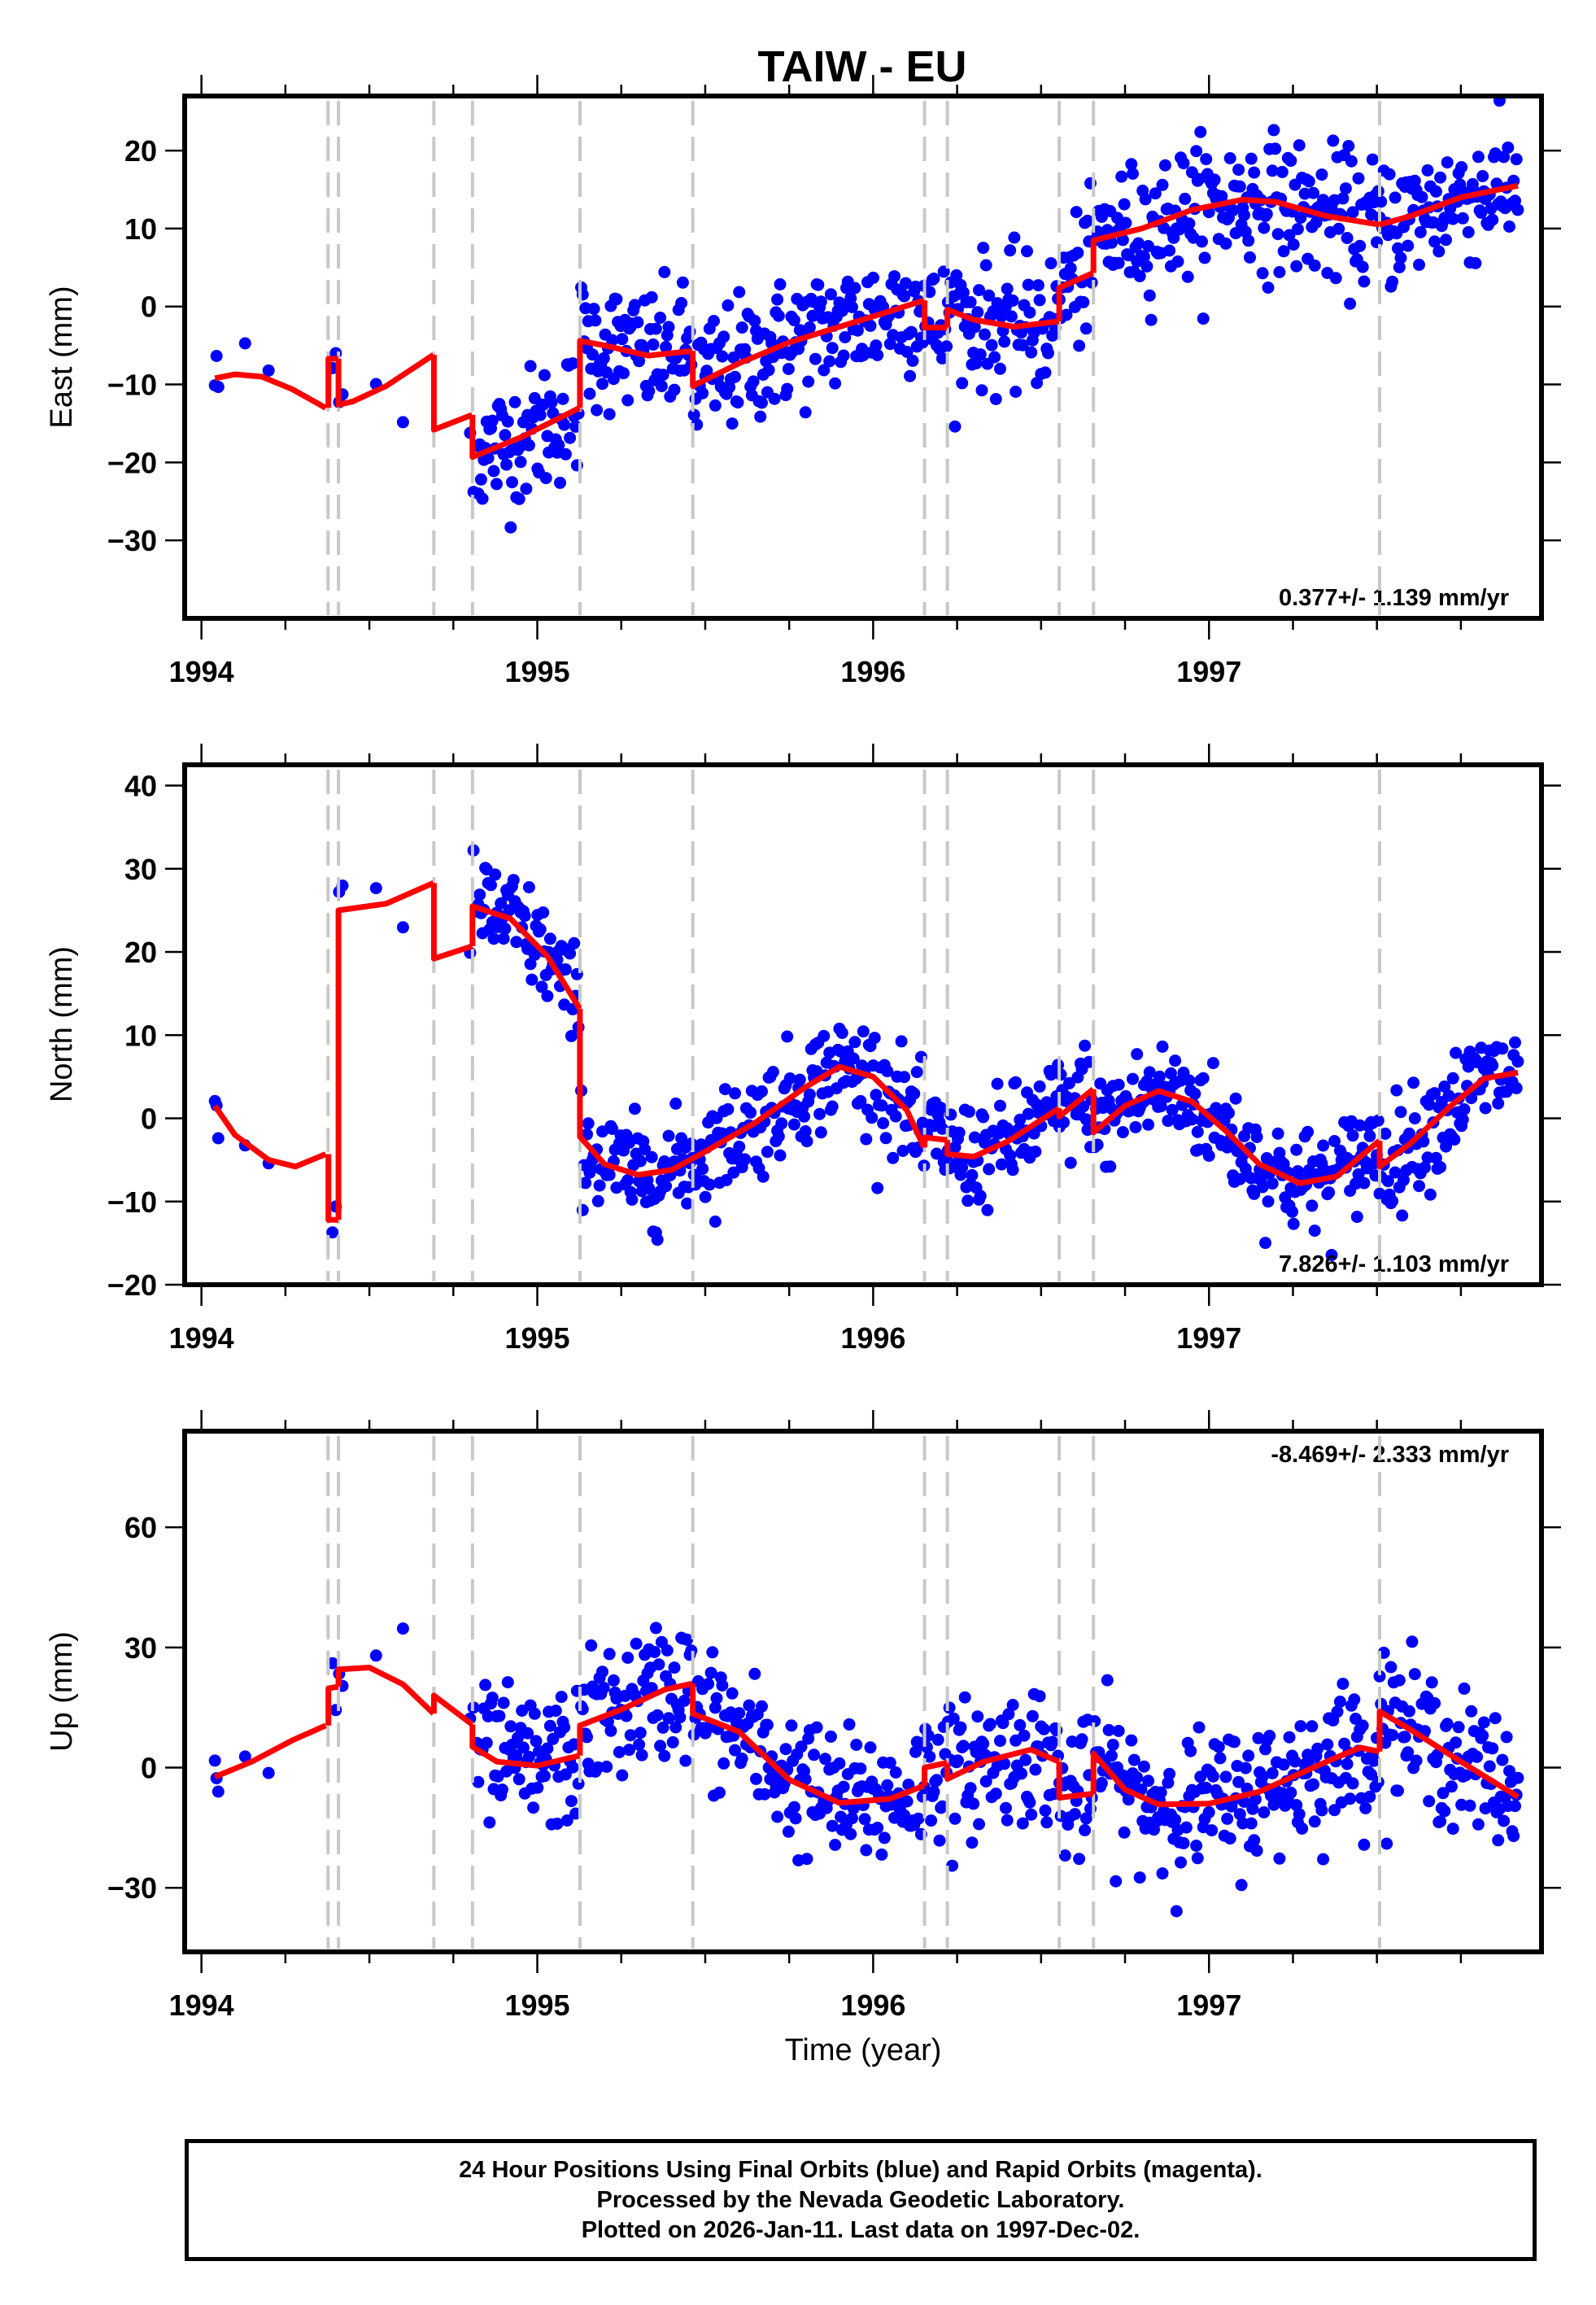 The height and width of the screenshot is (2305, 1596). What do you see at coordinates (132, 385) in the screenshot?
I see `east-y-tick-label: −10` at bounding box center [132, 385].